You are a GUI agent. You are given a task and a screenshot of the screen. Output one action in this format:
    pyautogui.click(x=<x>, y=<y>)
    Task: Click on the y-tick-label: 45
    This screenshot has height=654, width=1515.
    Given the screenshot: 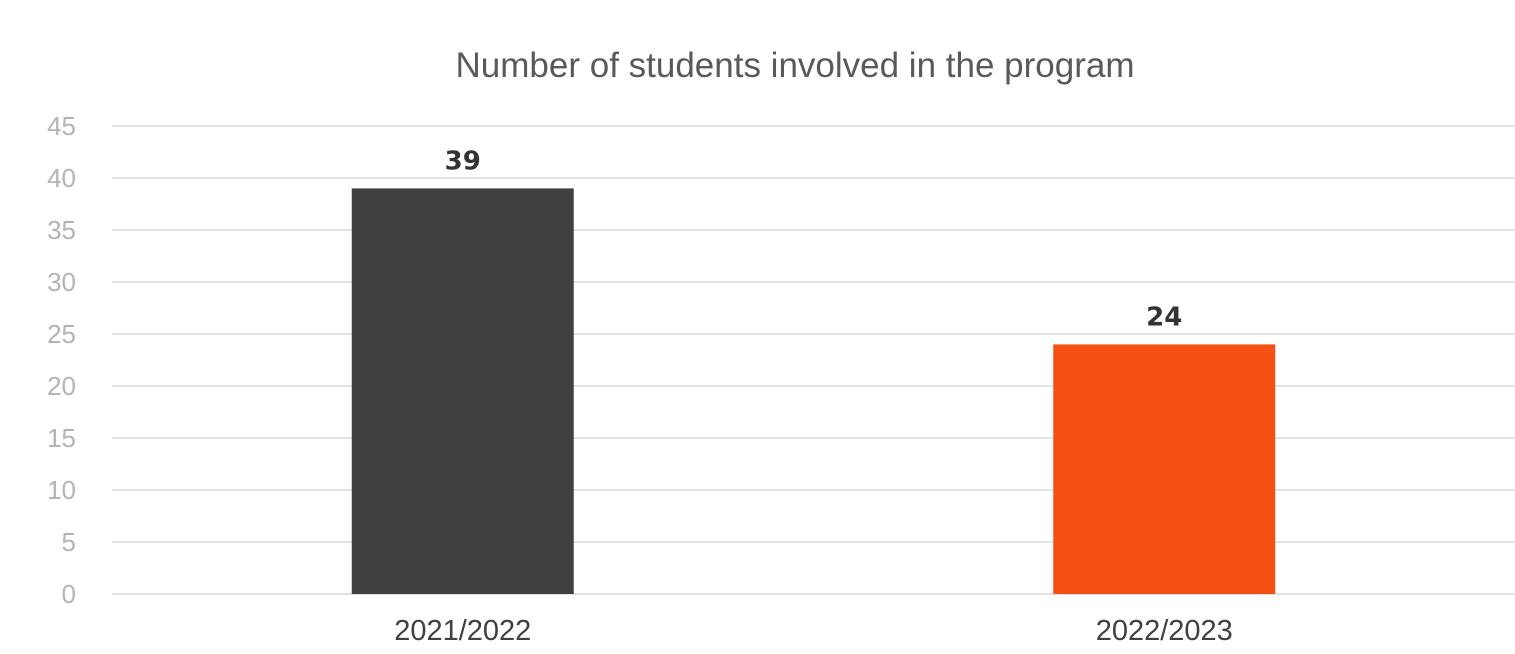 What is the action you would take?
    pyautogui.click(x=61, y=126)
    